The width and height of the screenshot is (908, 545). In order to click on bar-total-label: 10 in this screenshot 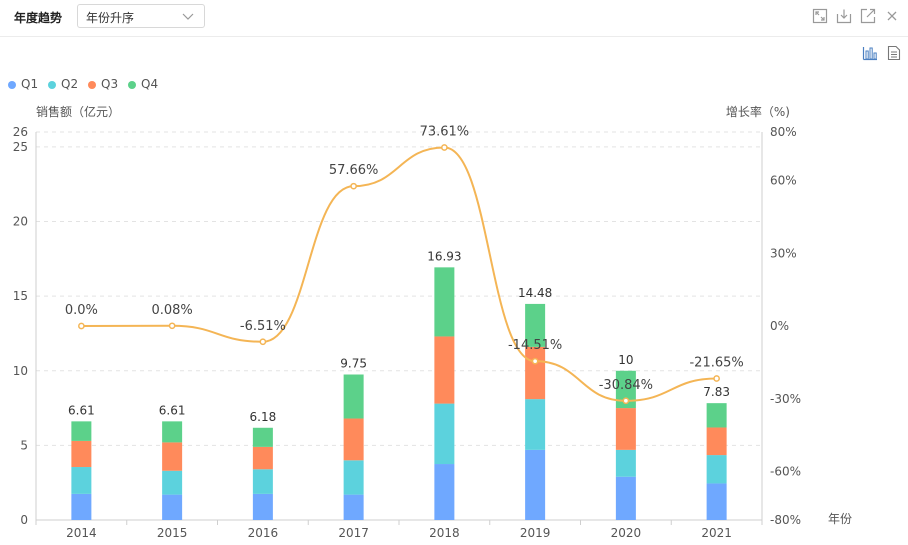, I will do `click(625, 360)`.